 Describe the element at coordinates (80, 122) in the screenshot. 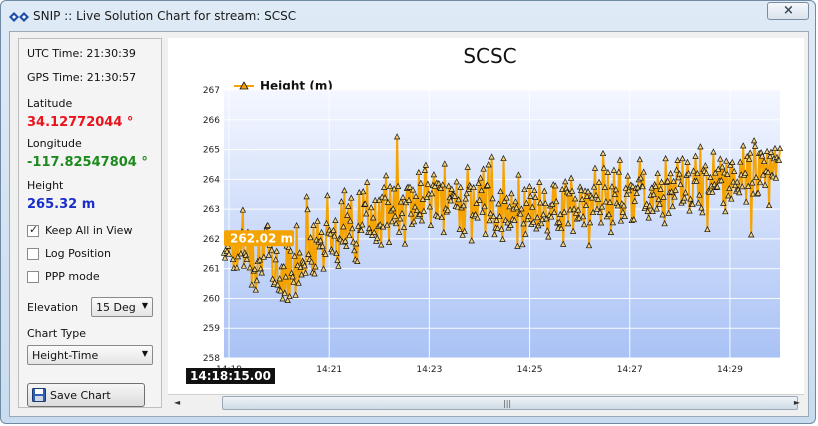

I see `latitude-value: 34.12772044 °` at that location.